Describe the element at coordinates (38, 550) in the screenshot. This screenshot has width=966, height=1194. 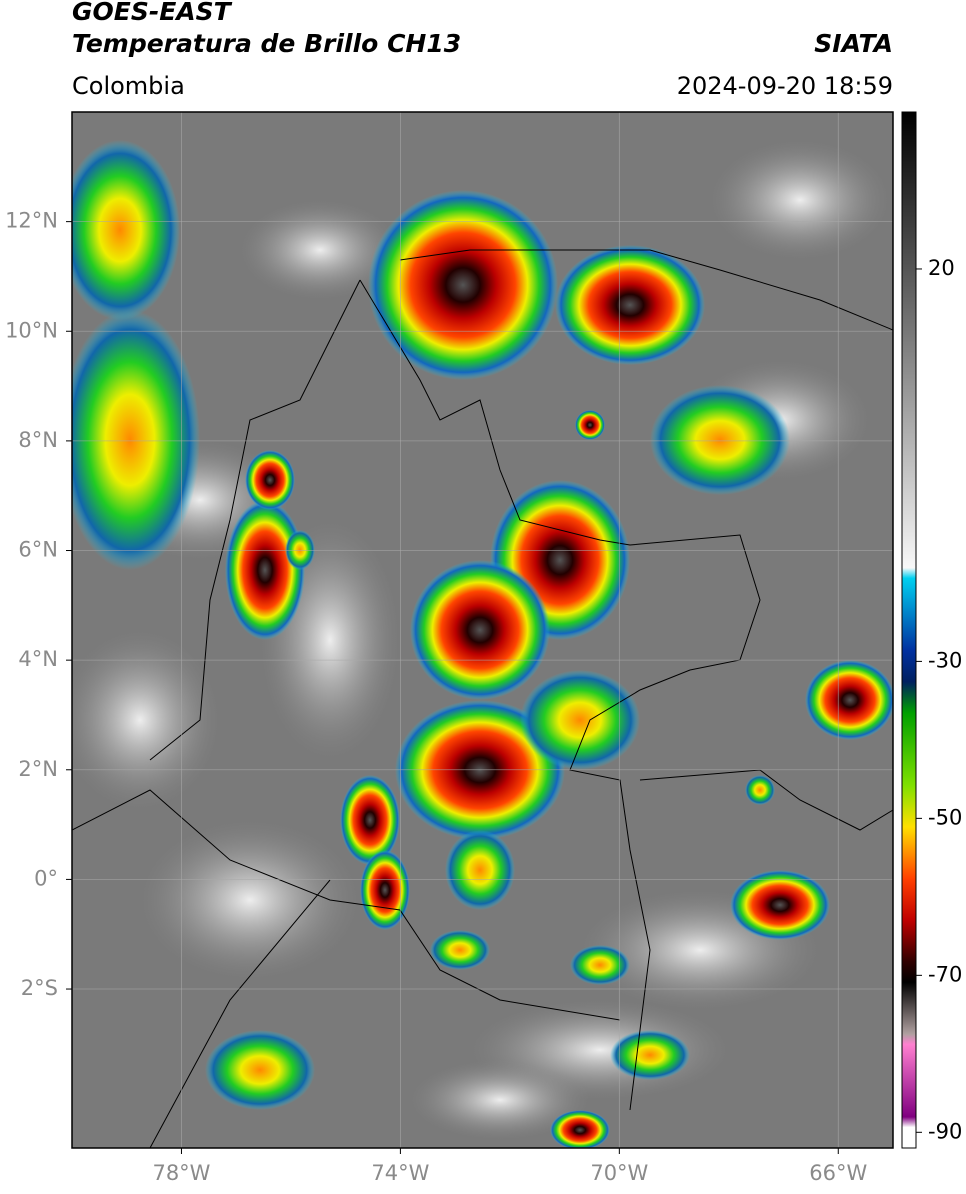
I see `y-tick-label: 6°N` at that location.